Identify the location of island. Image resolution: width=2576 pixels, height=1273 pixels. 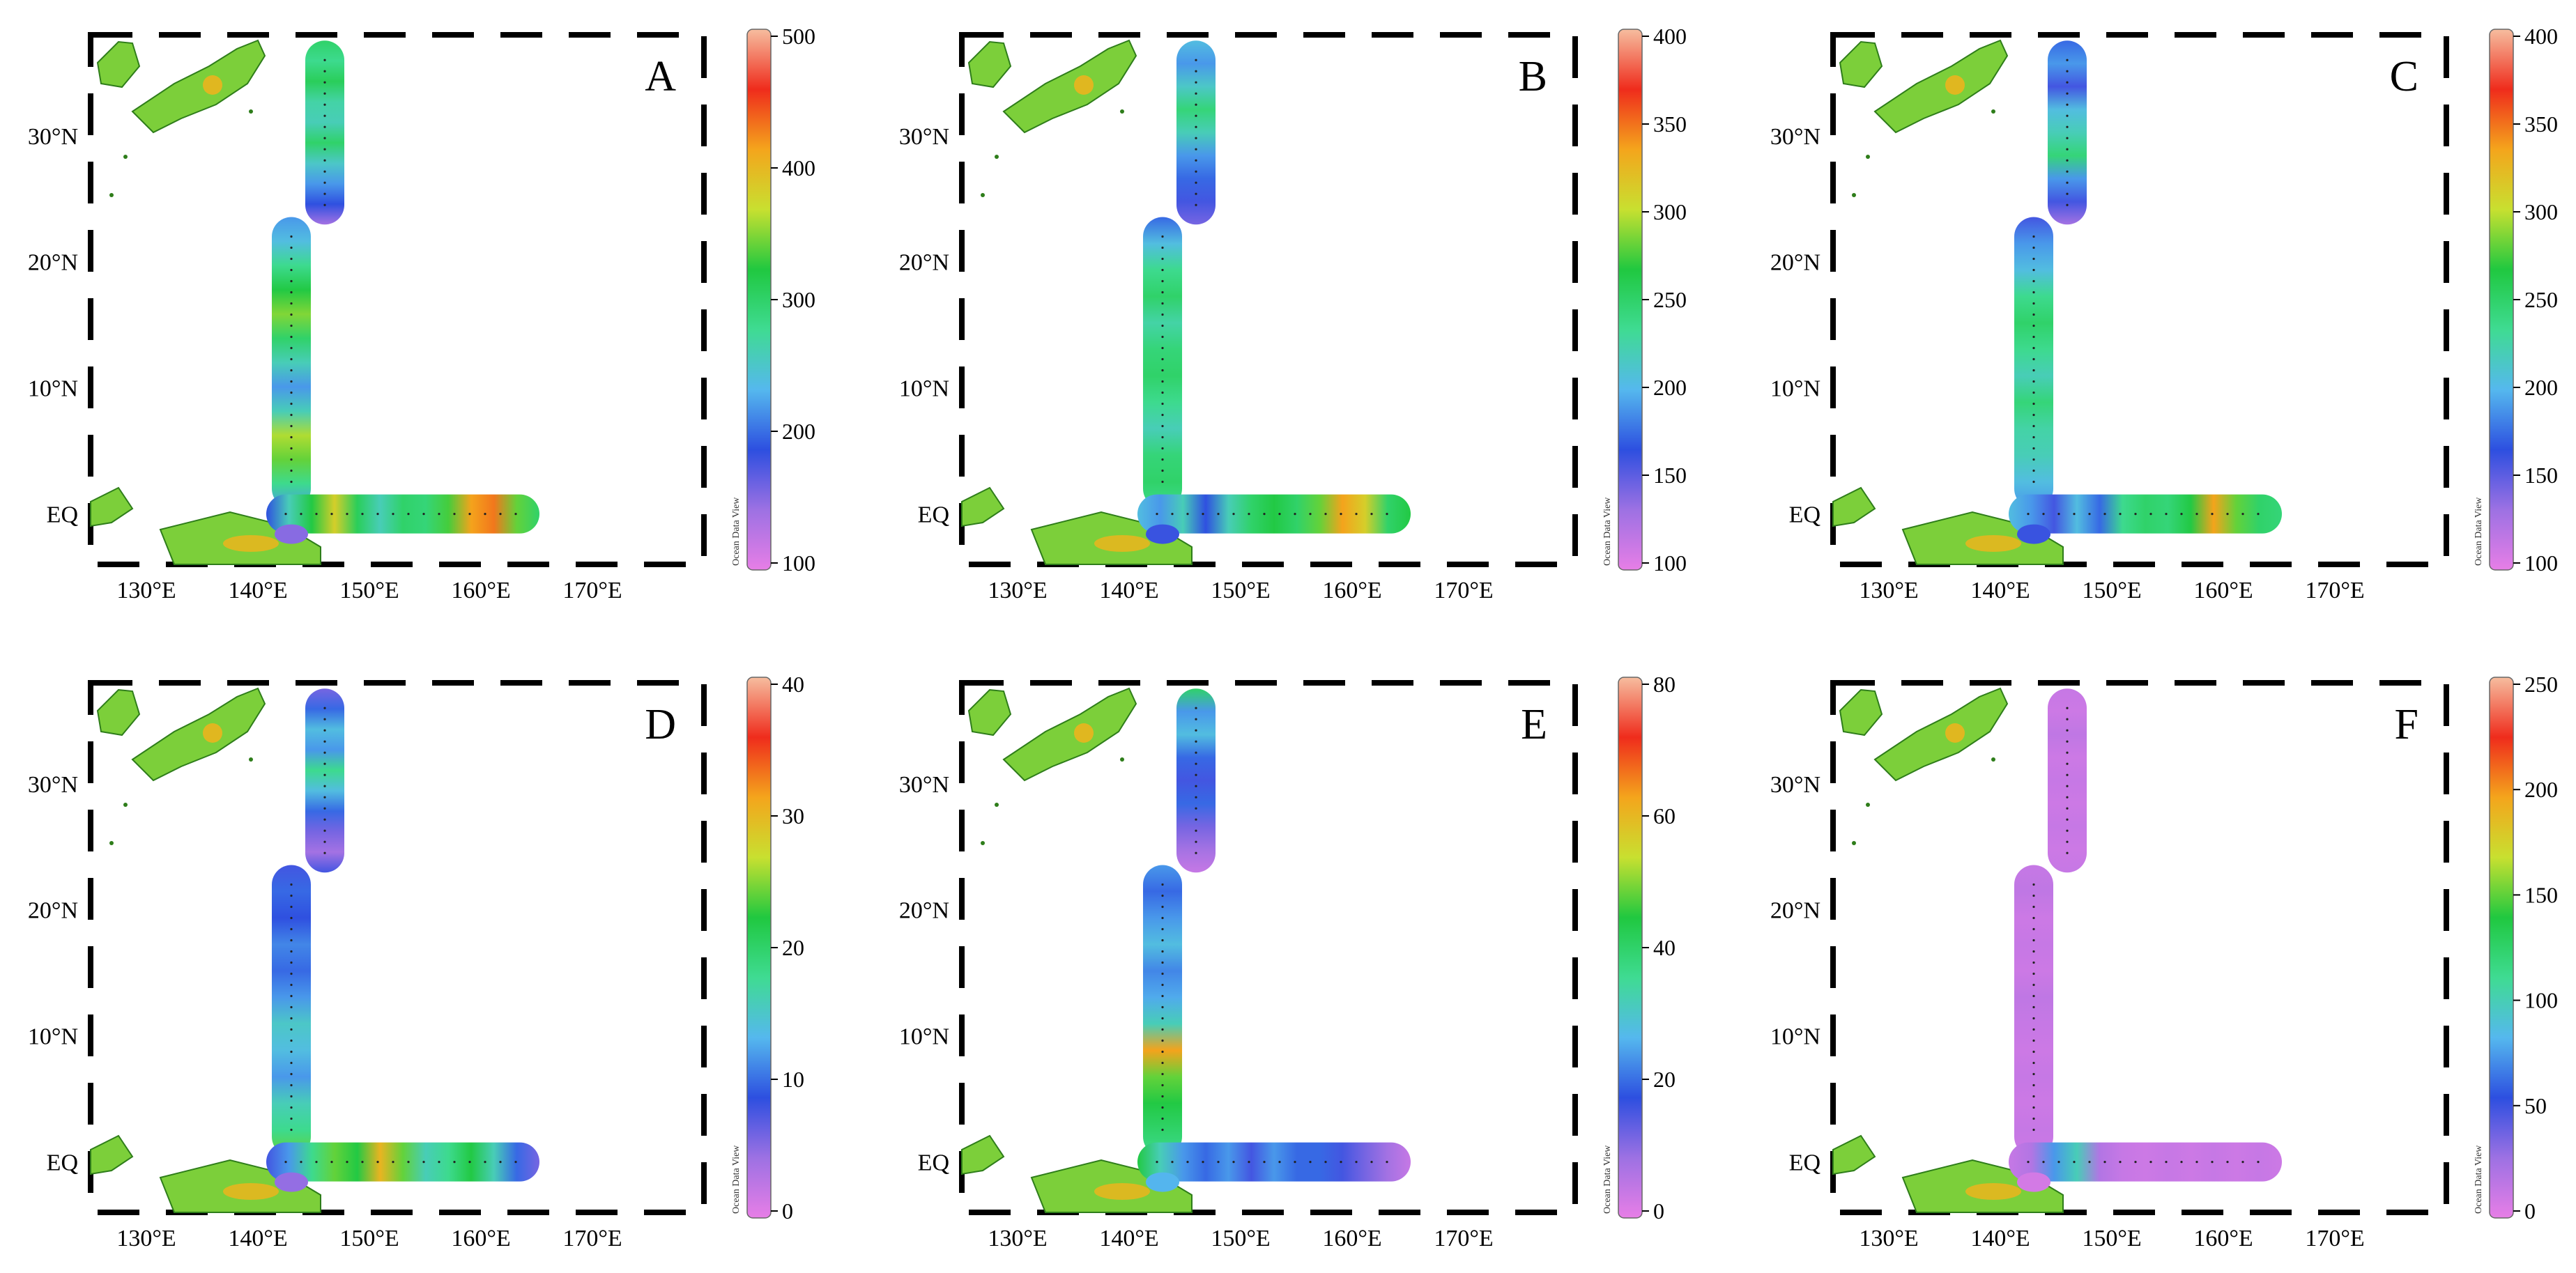
(1854, 843).